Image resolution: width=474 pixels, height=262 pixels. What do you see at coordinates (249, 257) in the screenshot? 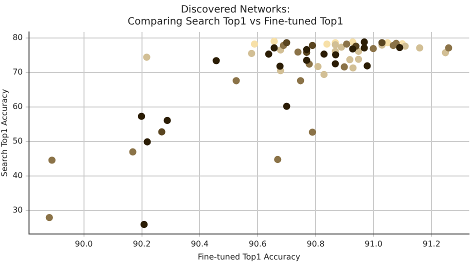
I see `x-axis-title: Fine-tuned Top1 Accuracy` at bounding box center [249, 257].